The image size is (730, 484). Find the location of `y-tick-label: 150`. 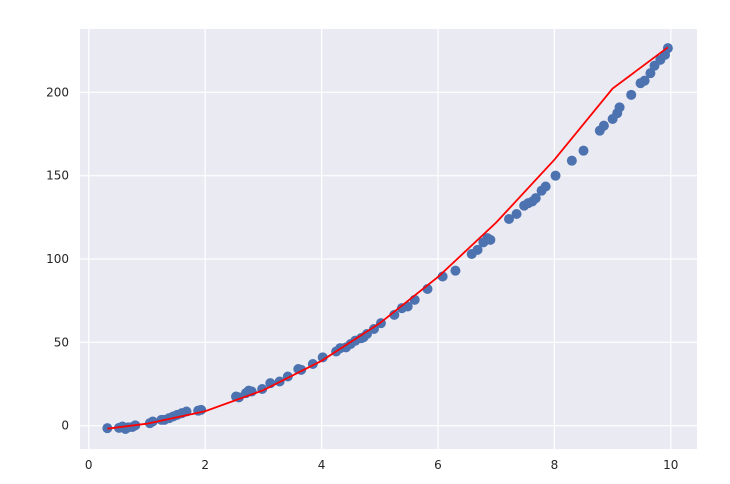

y-tick-label: 150 is located at coordinates (57, 176).